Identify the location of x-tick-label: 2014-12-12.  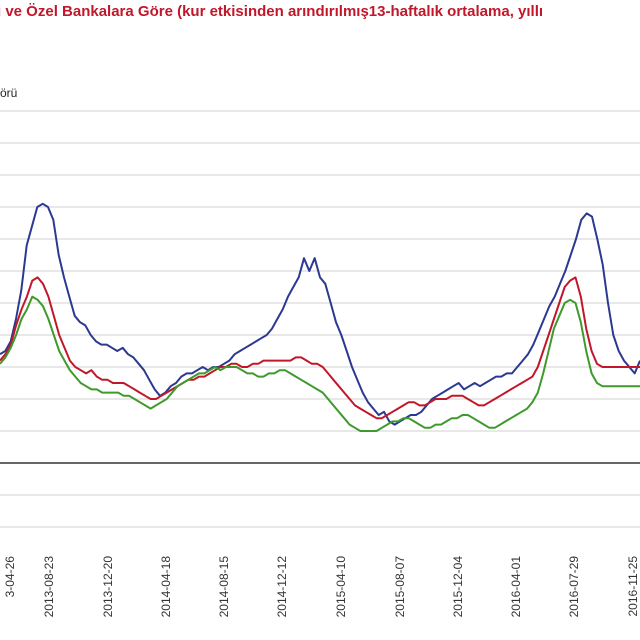
(282, 587).